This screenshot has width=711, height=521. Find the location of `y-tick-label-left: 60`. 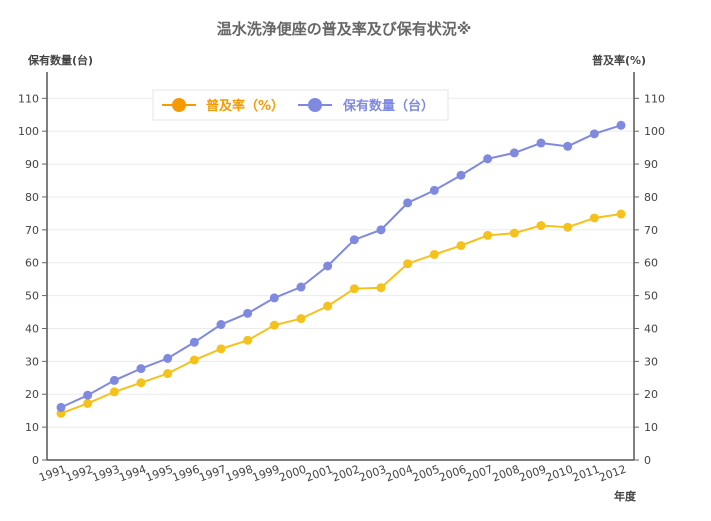

y-tick-label-left: 60 is located at coordinates (32, 263).